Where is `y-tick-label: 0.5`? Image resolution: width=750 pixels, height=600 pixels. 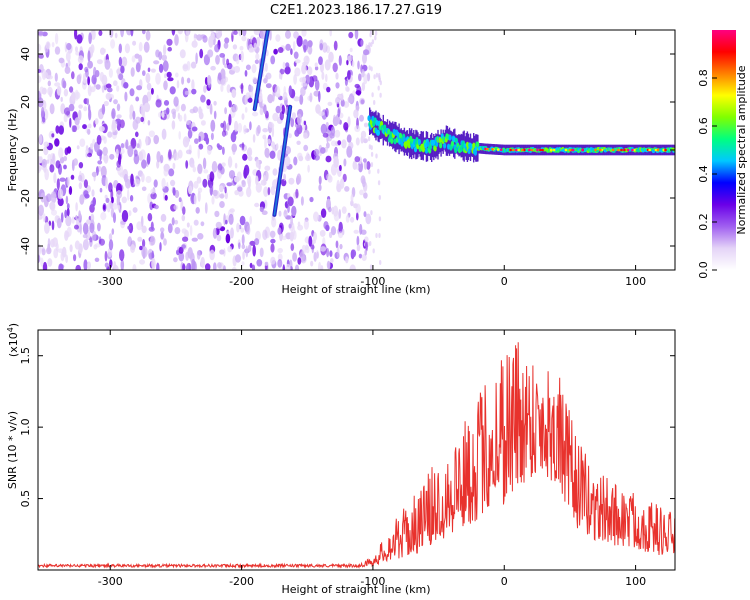 y-tick-label: 0.5 is located at coordinates (25, 499).